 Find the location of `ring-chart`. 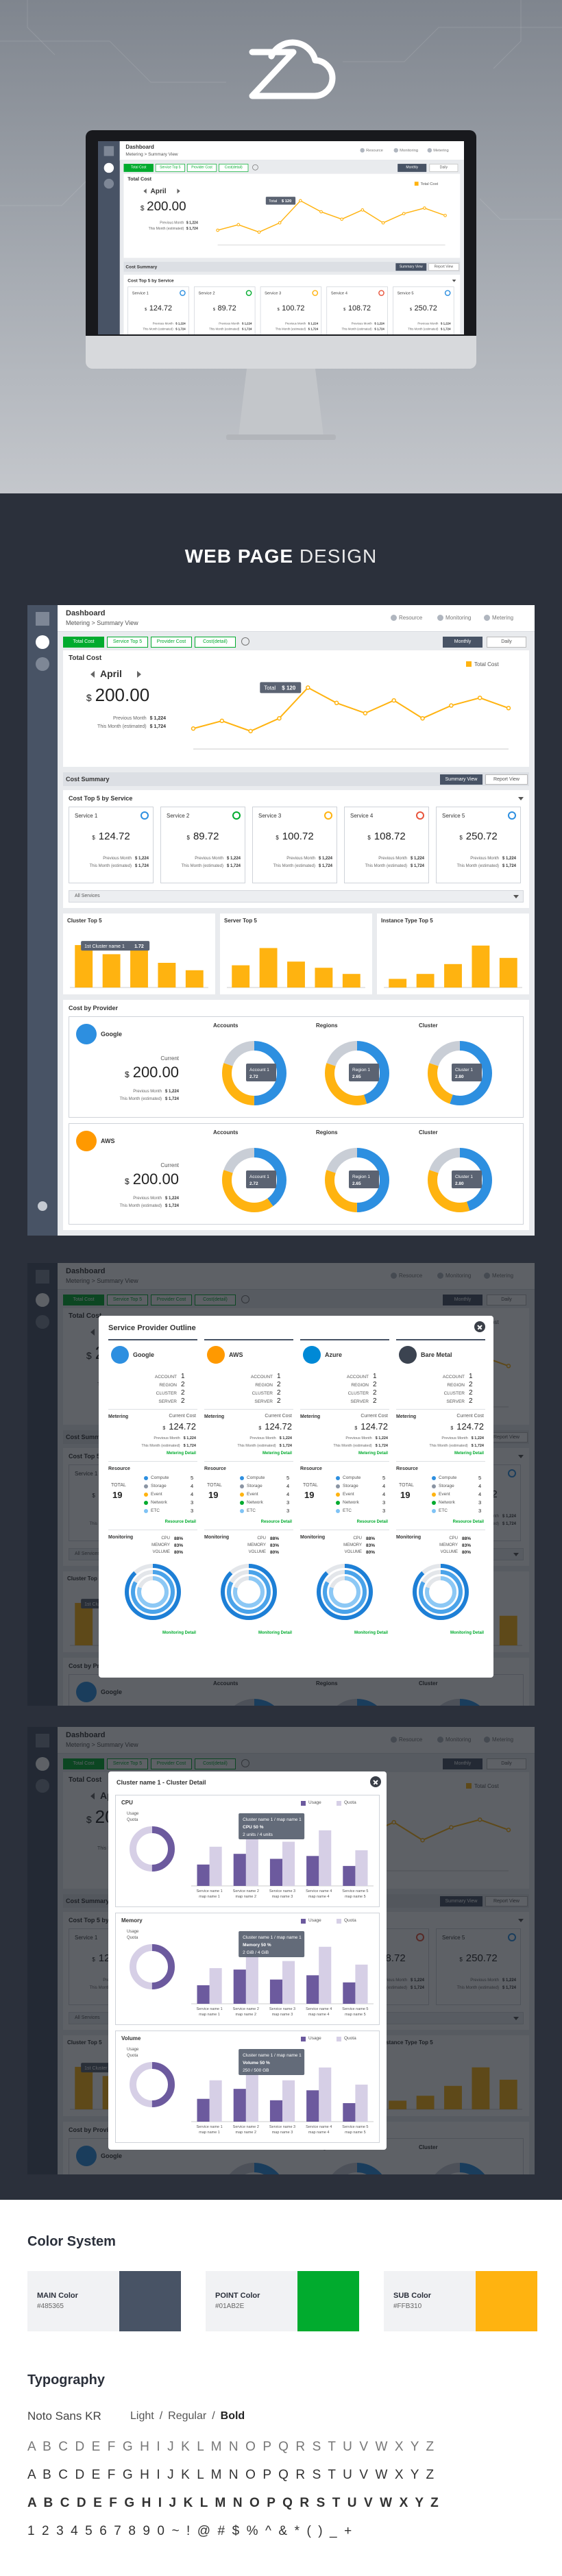

ring-chart is located at coordinates (441, 1592).